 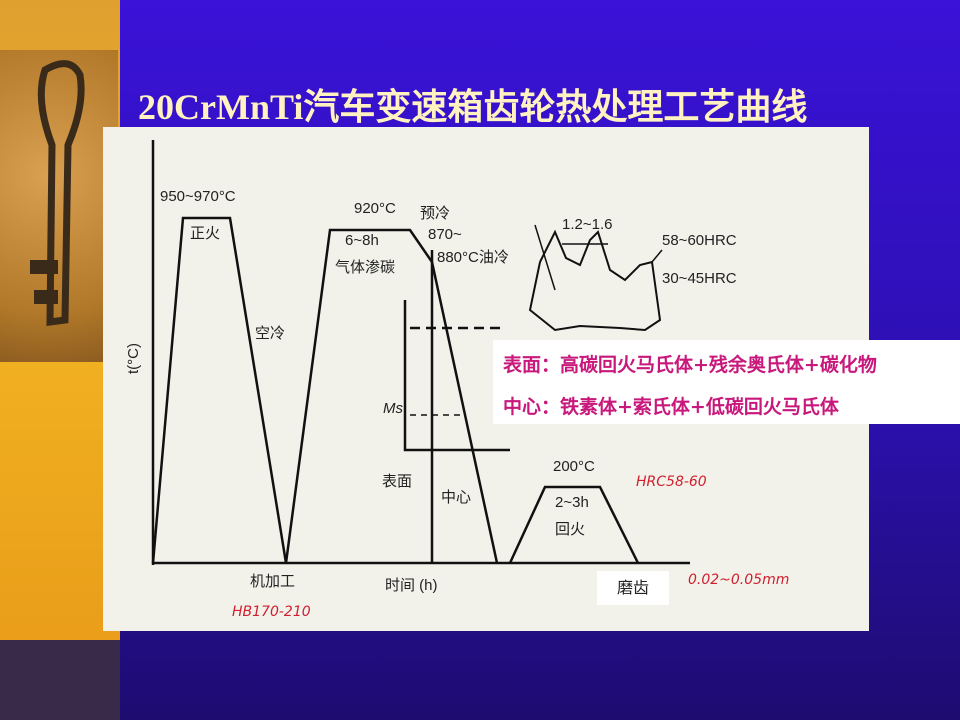 I want to click on tempering-curve, so click(x=574, y=524).